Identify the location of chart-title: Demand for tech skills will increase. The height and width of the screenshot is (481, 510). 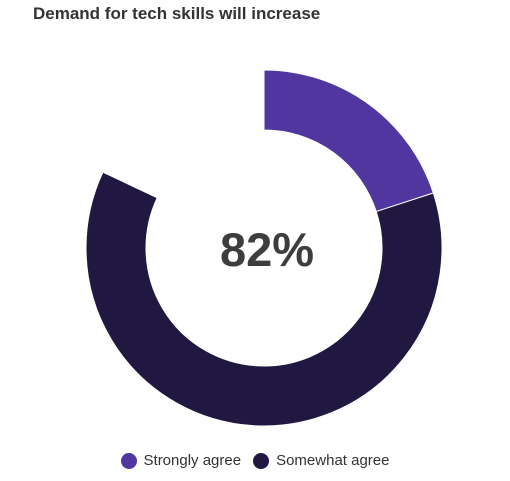
(177, 13).